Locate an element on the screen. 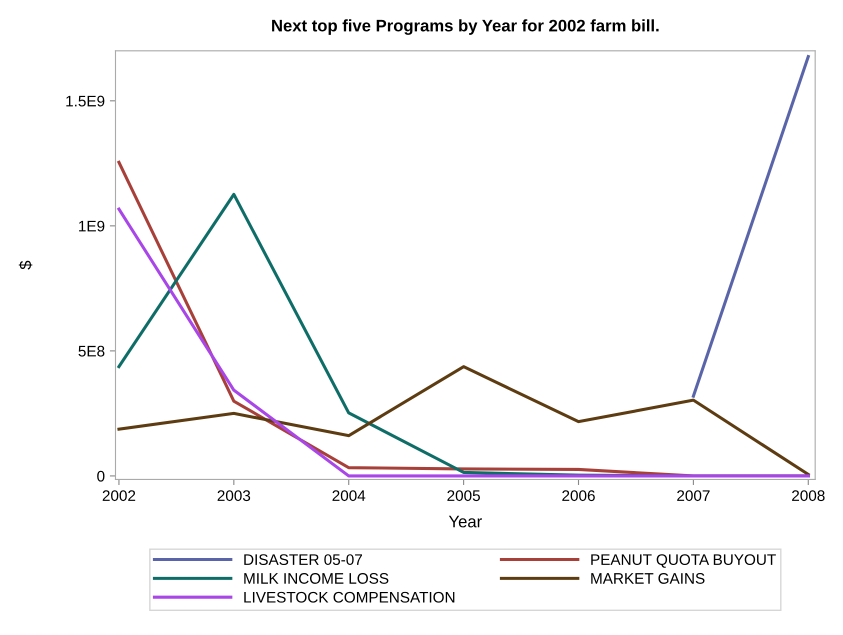 The height and width of the screenshot is (635, 843). legend-label: PEANUT QUOTA BUYOUT is located at coordinates (683, 561).